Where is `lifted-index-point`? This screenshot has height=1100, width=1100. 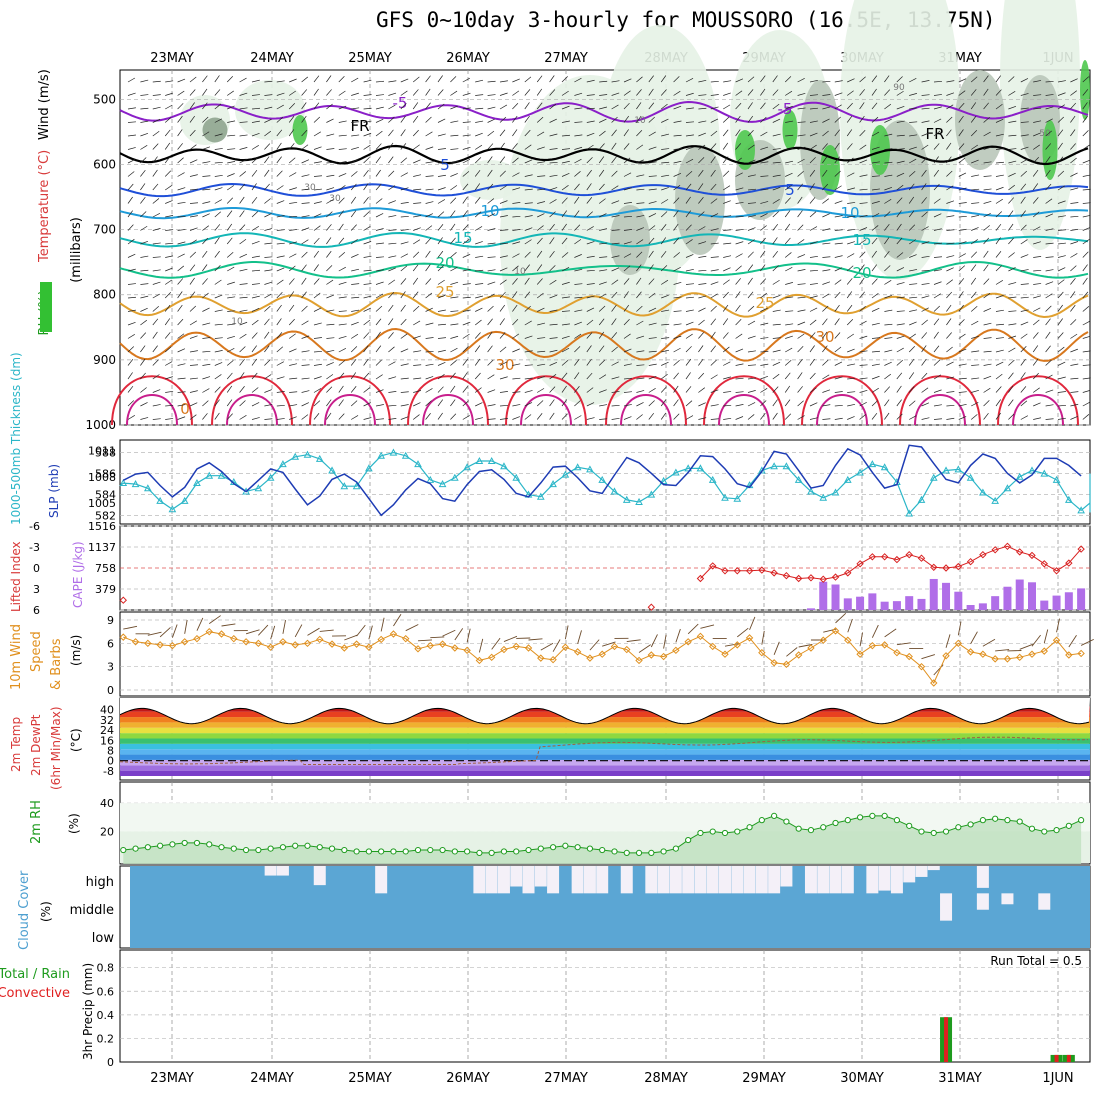 lifted-index-point is located at coordinates (848, 573).